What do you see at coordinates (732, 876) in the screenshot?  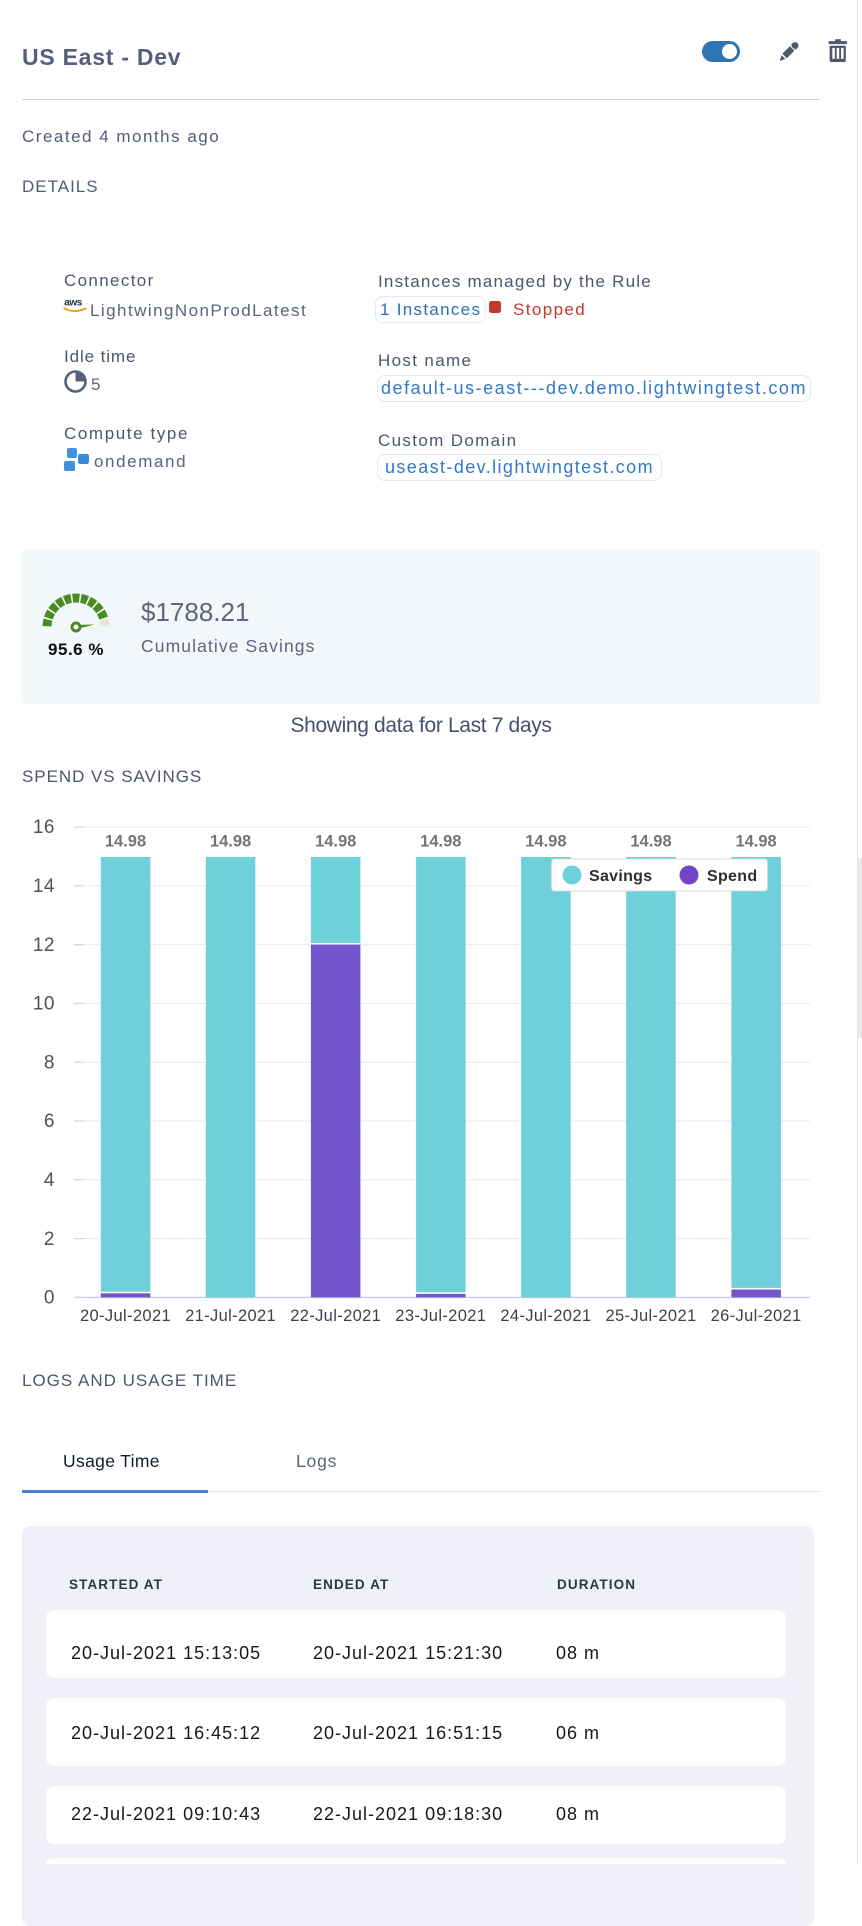 I see `svg-text: Spend` at bounding box center [732, 876].